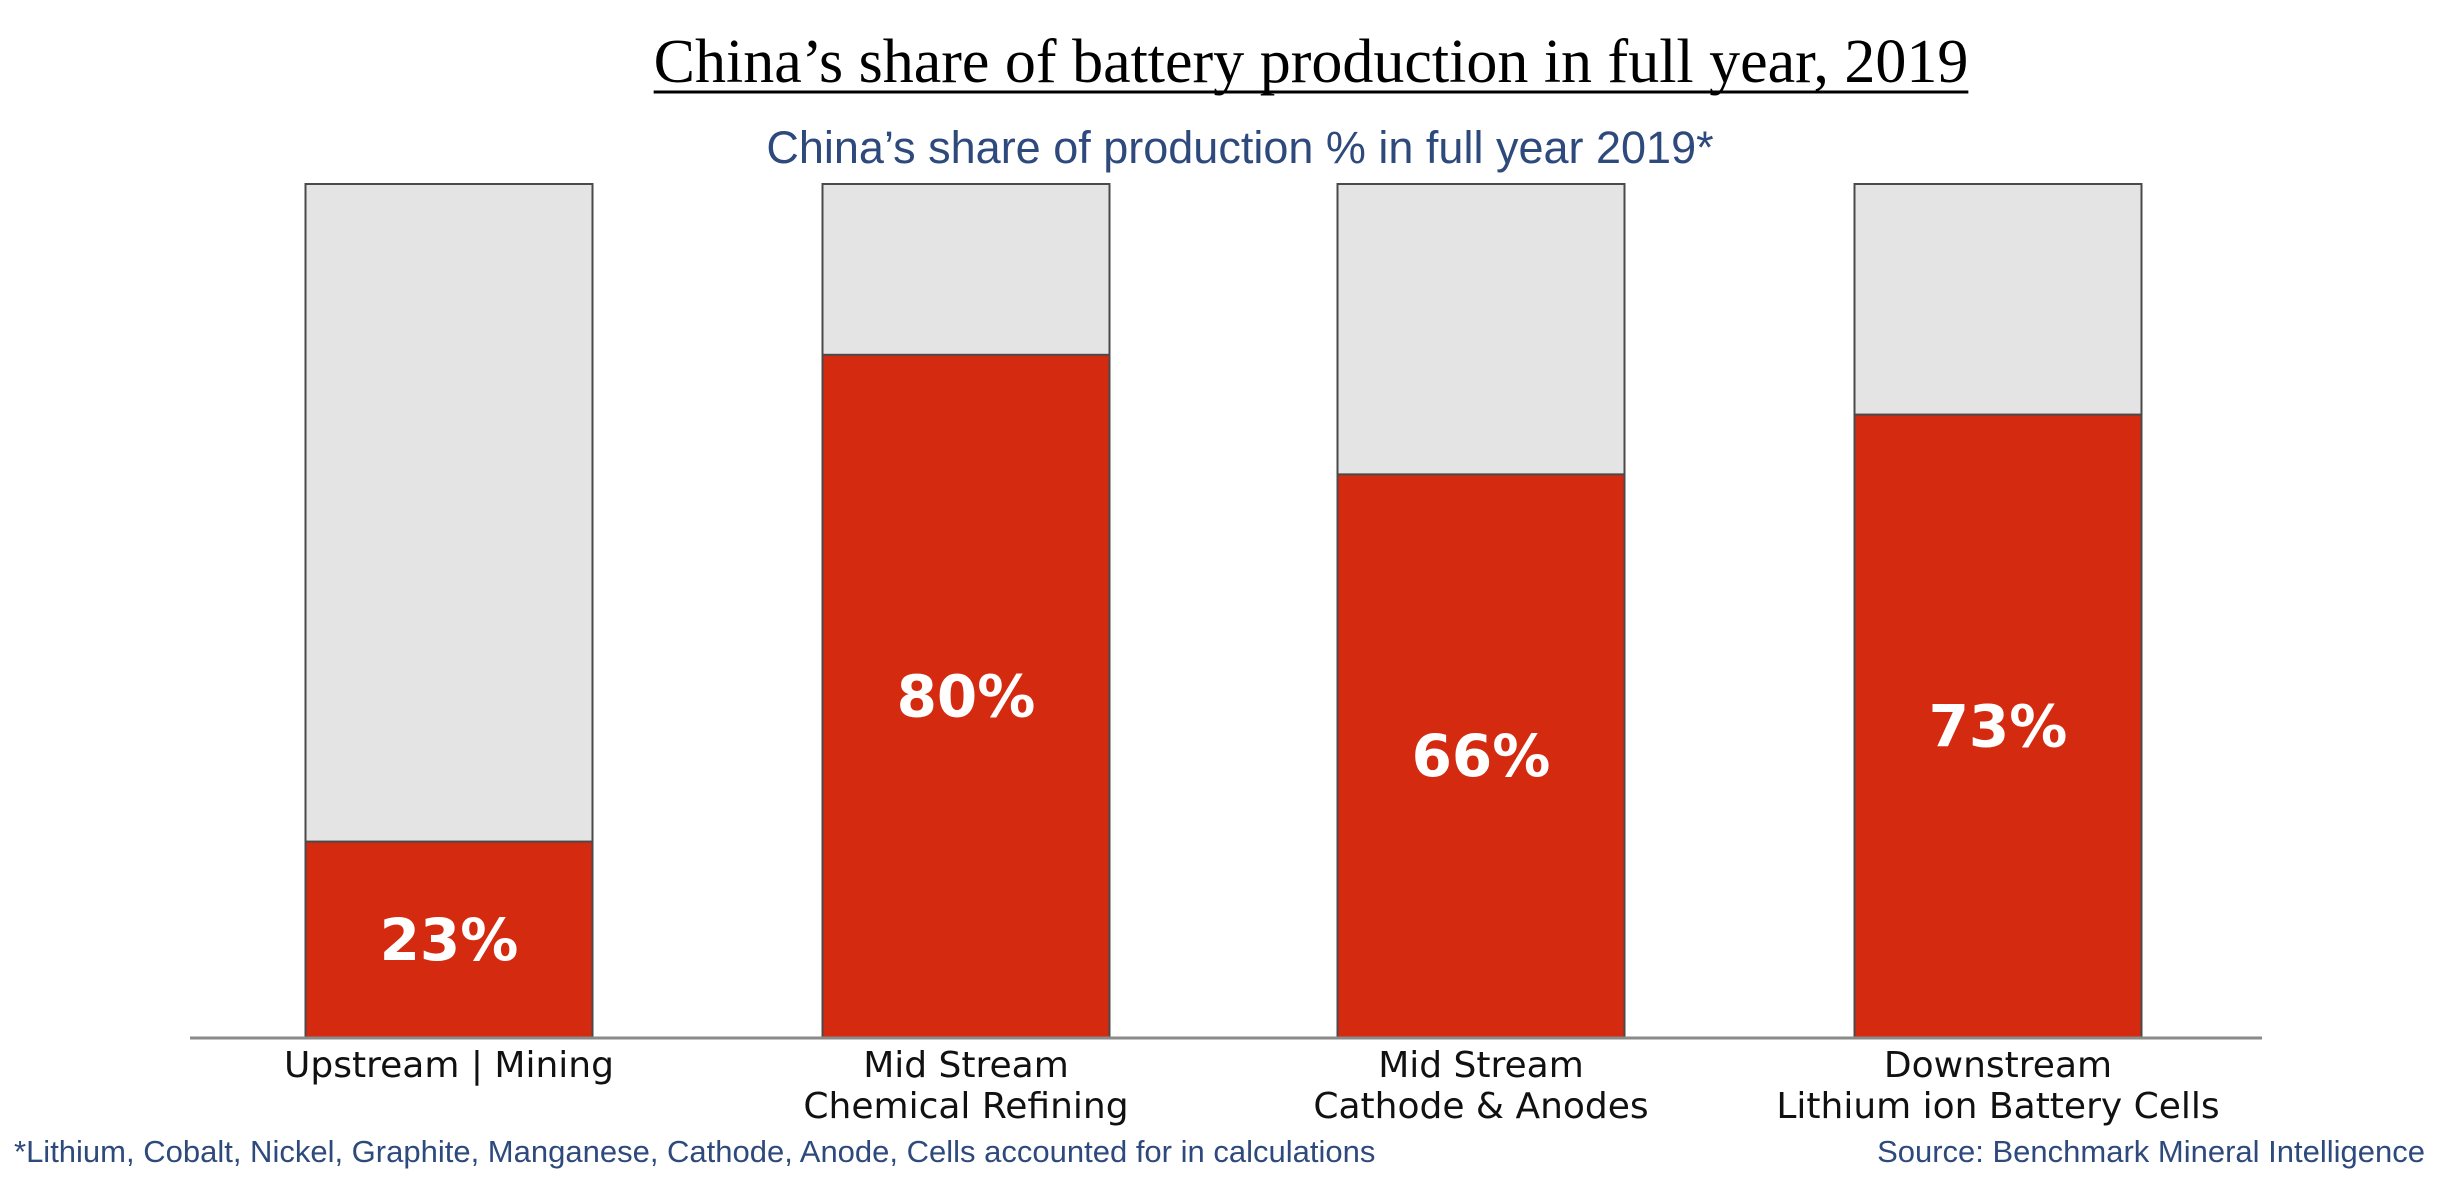 Image resolution: width=2447 pixels, height=1195 pixels. I want to click on category-label: Mid Stream Chemical Refining, so click(965, 1086).